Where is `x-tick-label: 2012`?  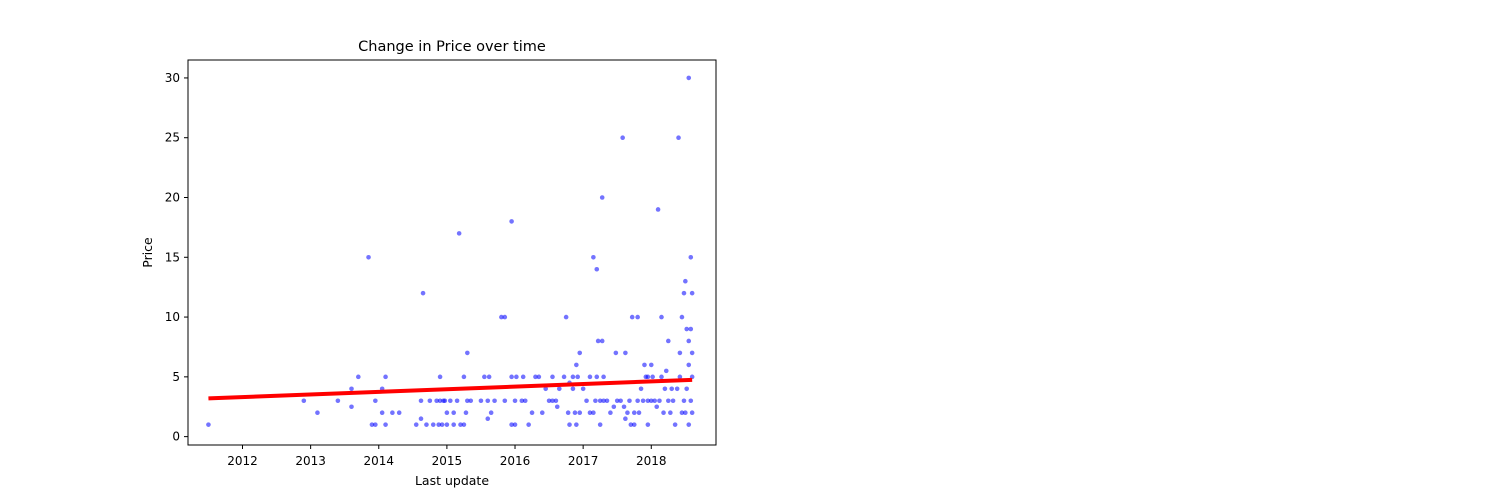 x-tick-label: 2012 is located at coordinates (242, 461).